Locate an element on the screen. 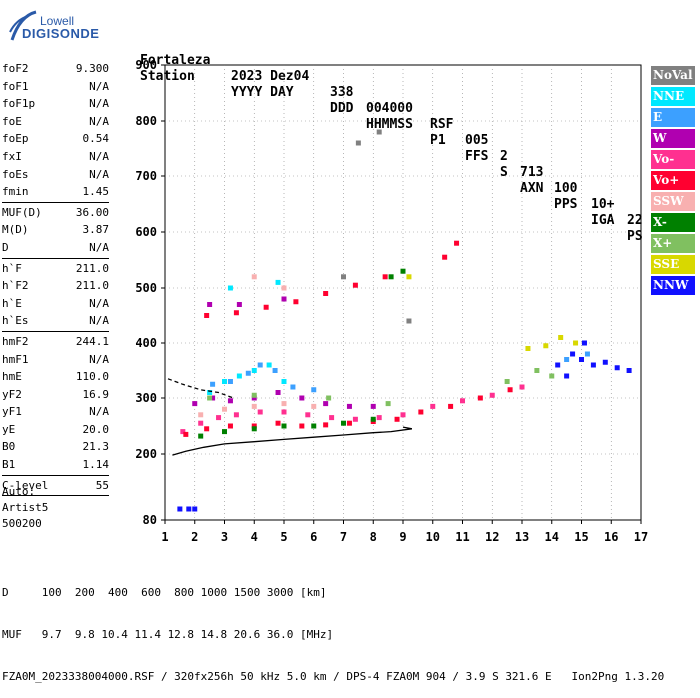 This screenshot has height=698, width=700. x-tick-label: 17 is located at coordinates (641, 537).